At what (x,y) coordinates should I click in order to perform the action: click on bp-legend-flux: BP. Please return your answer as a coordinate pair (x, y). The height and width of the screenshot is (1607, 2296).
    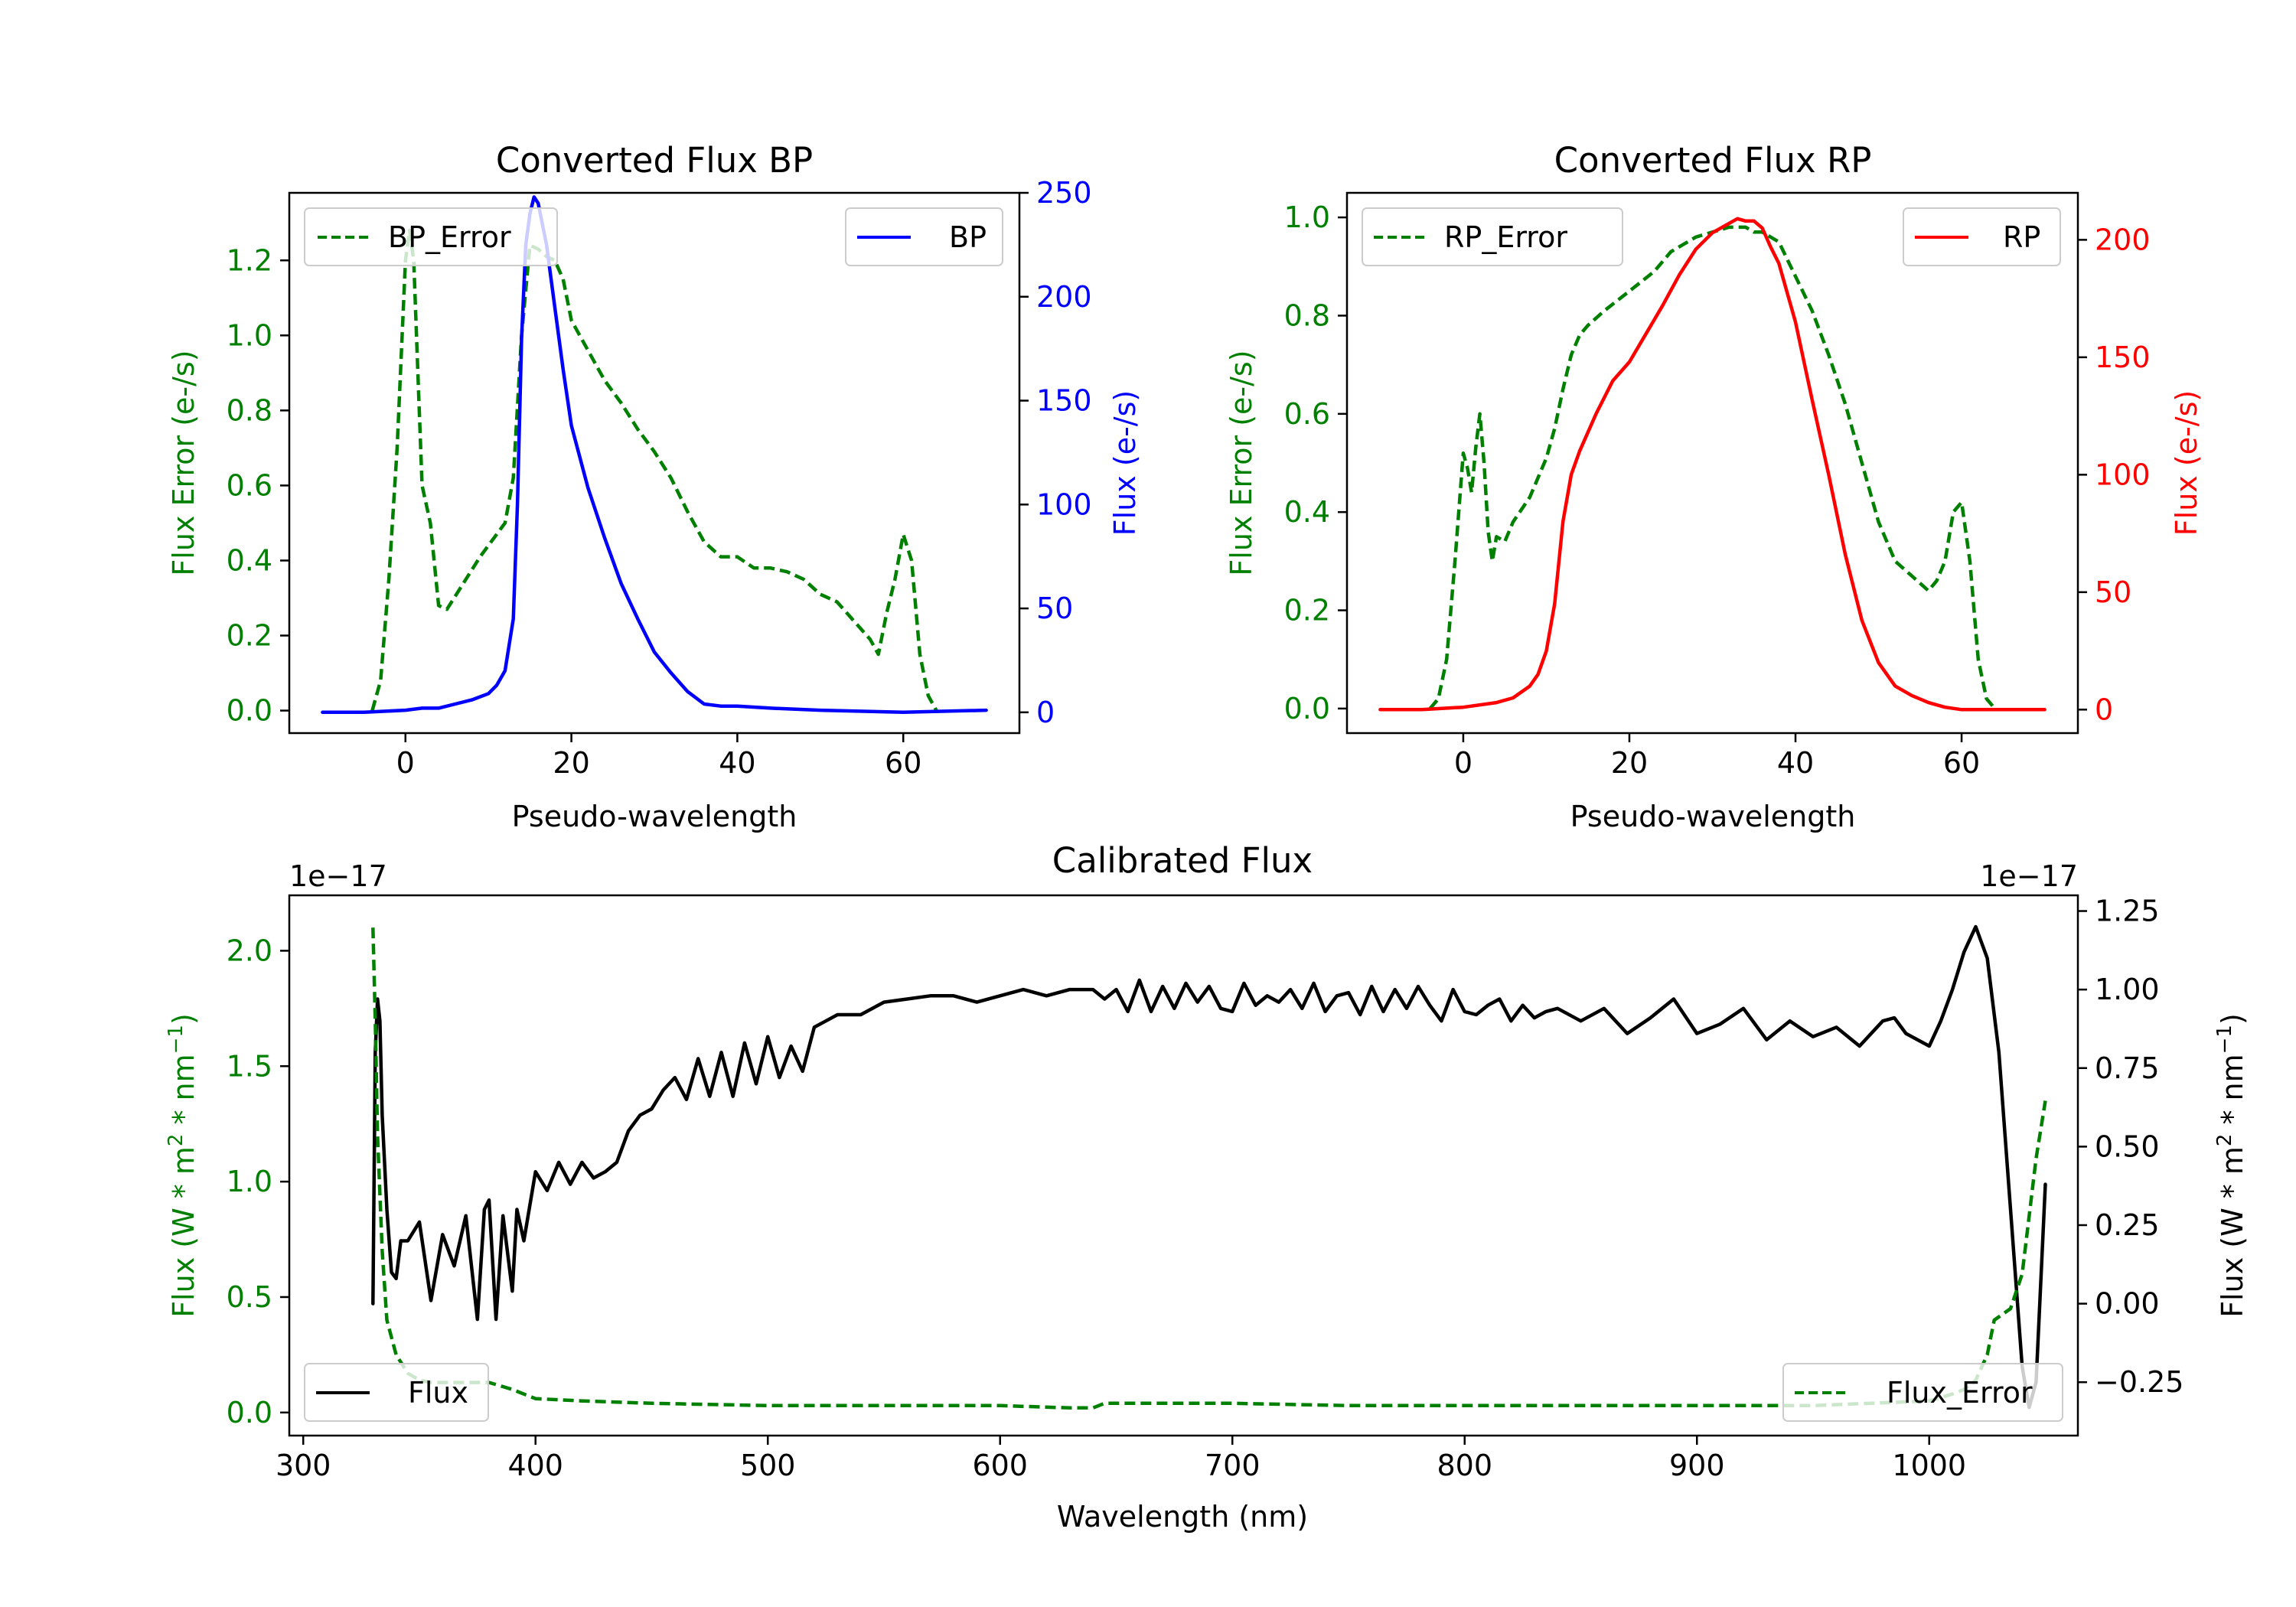
    Looking at the image, I should click on (924, 237).